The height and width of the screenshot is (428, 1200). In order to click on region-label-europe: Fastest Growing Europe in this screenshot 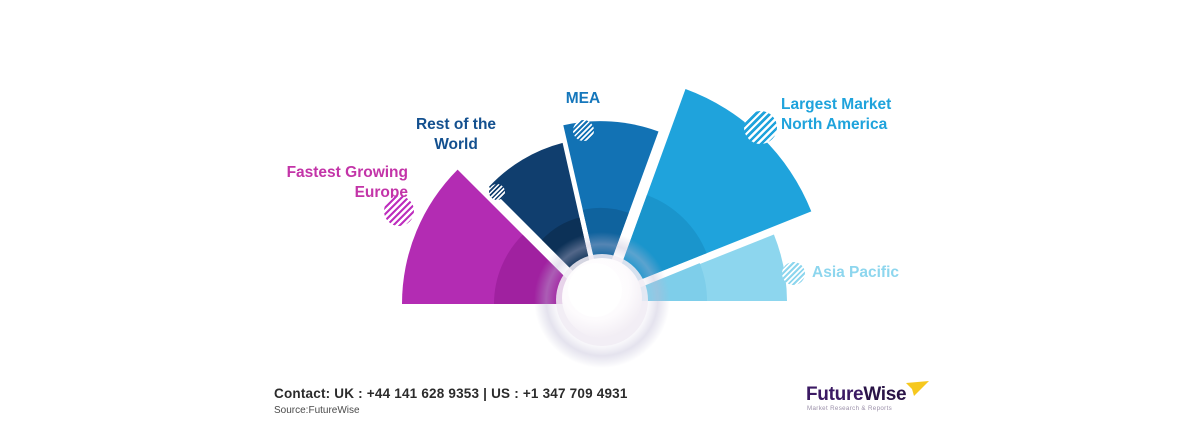, I will do `click(328, 183)`.